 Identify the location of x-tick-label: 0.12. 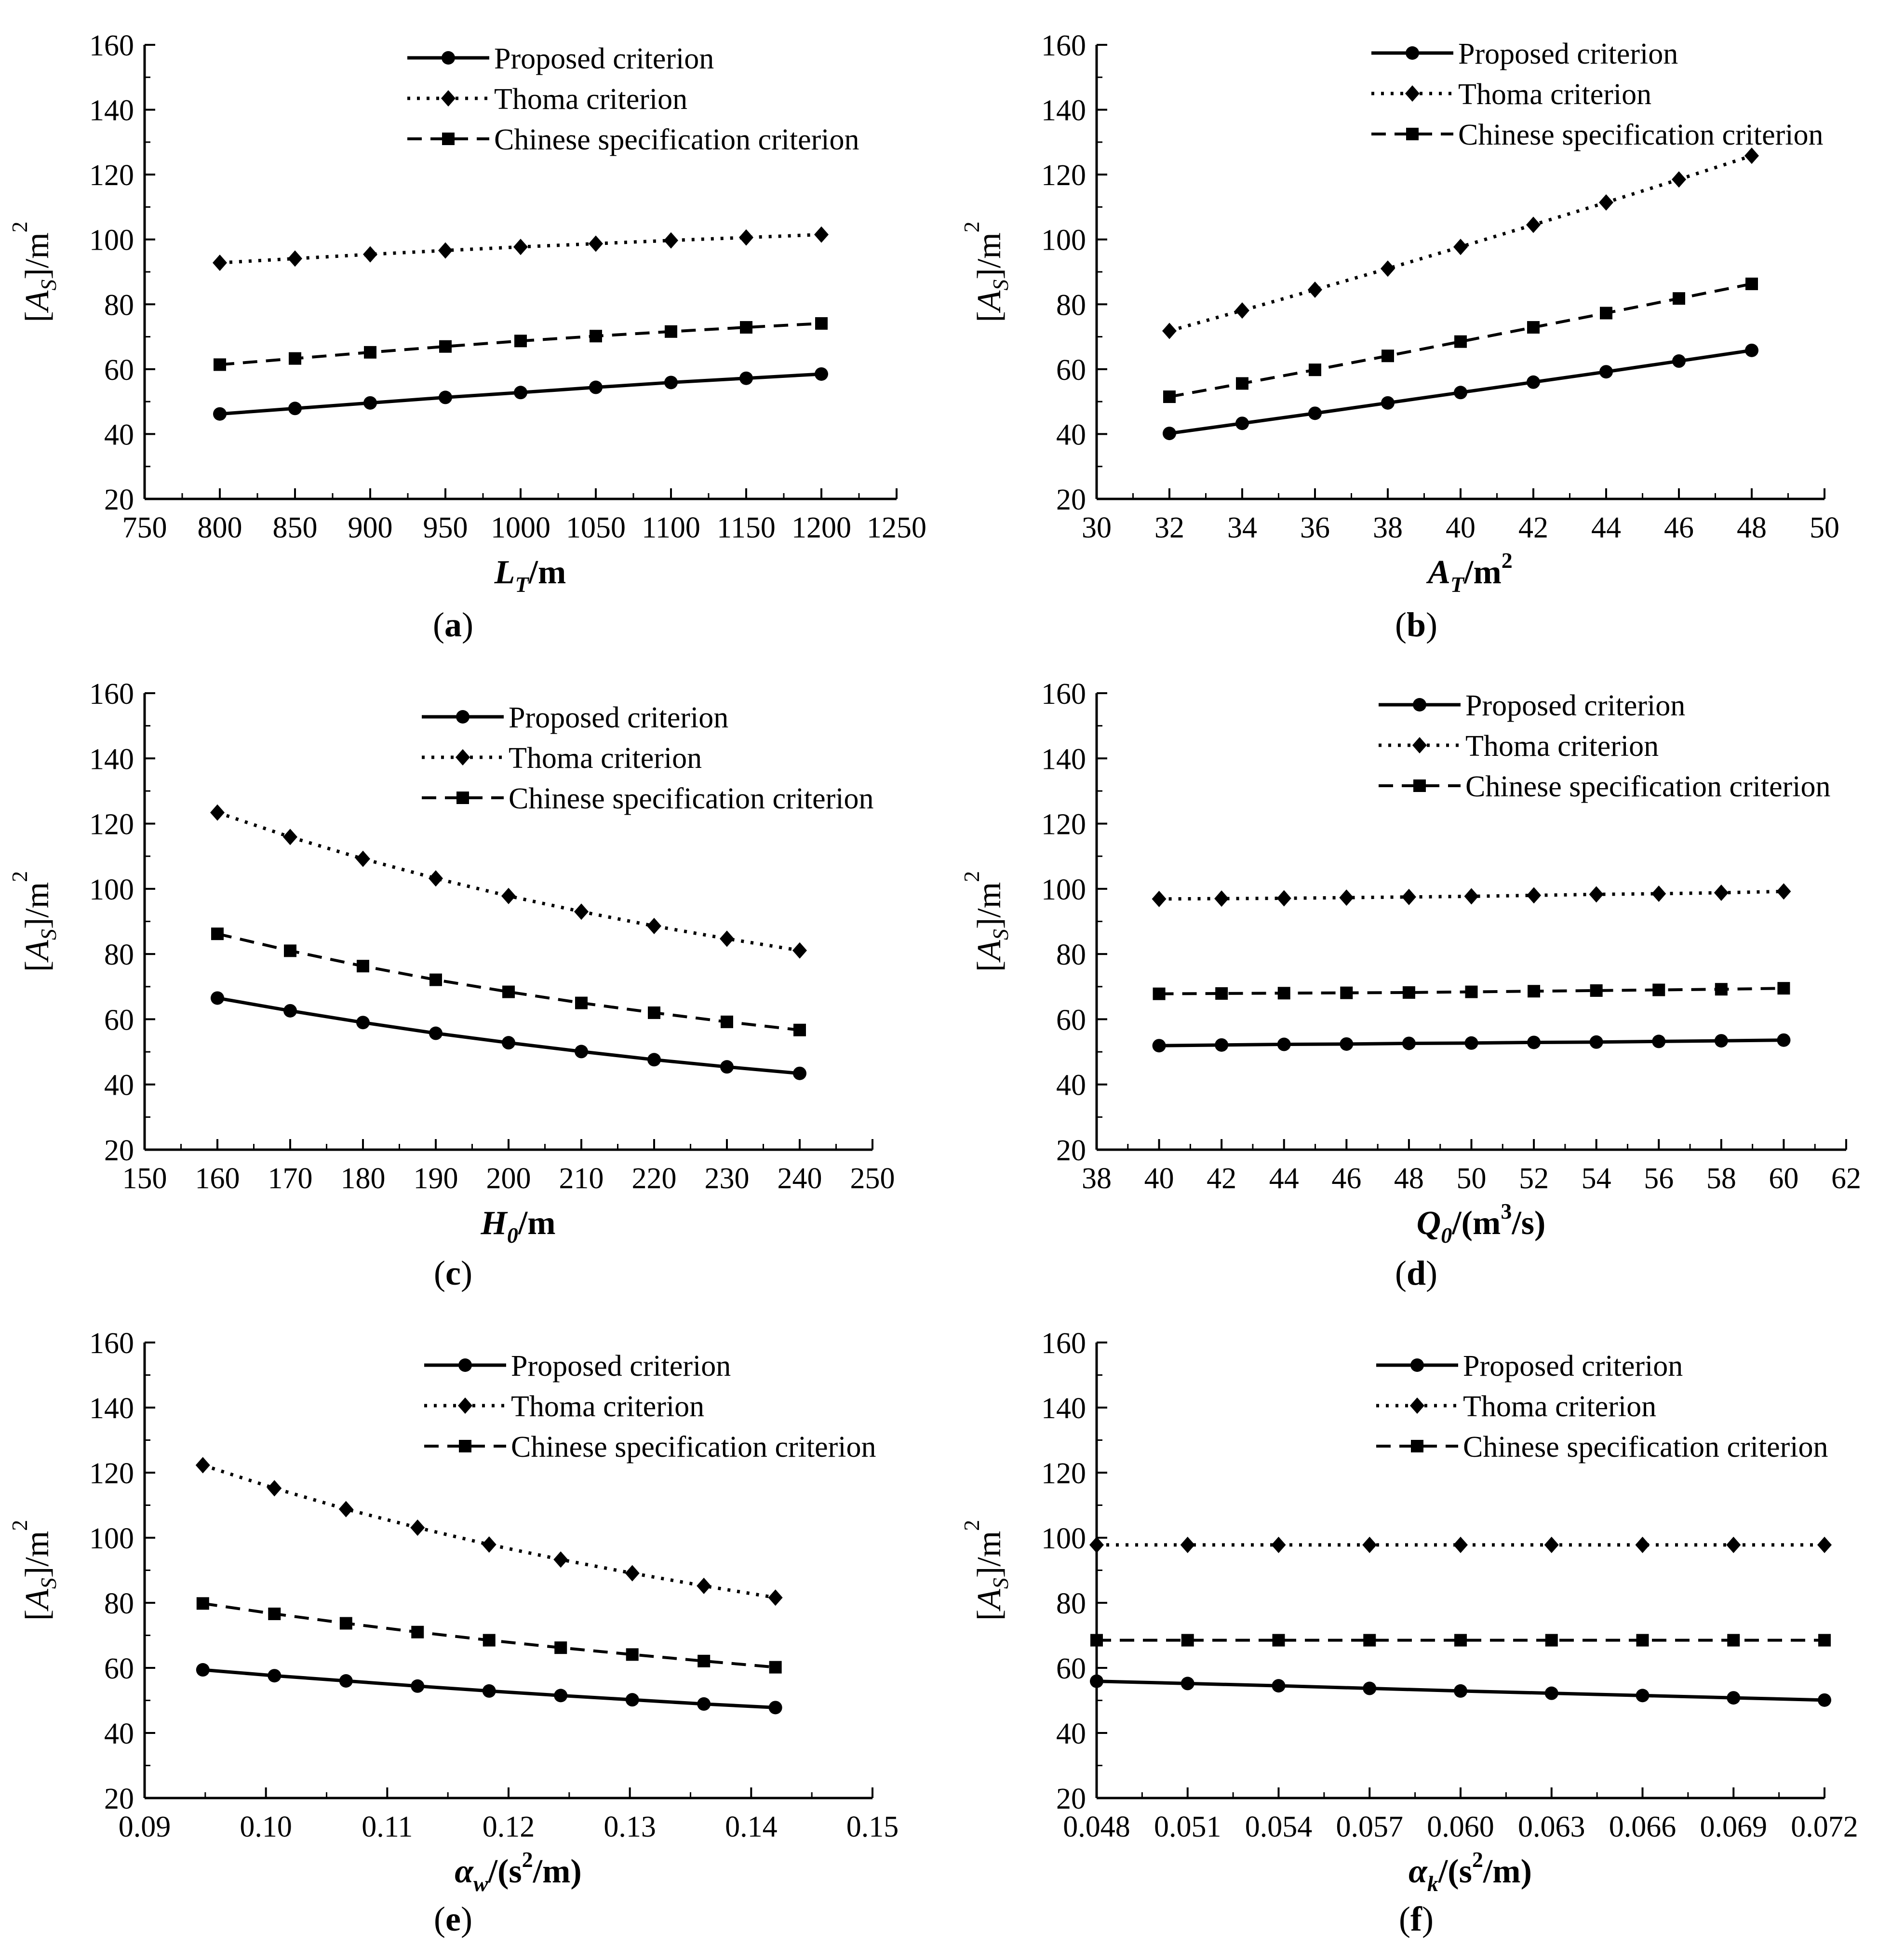
(509, 1827).